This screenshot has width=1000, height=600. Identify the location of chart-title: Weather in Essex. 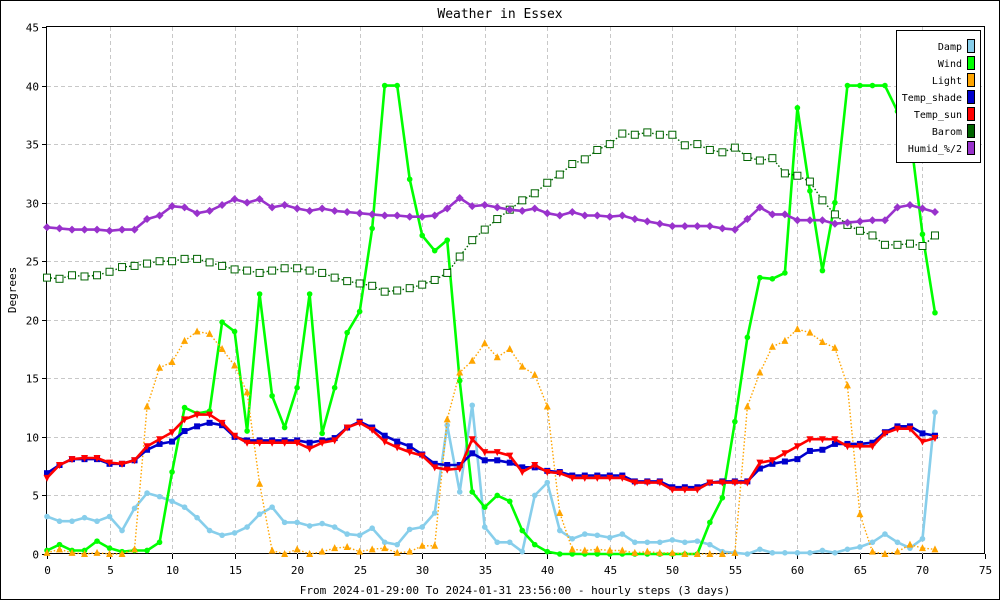
(499, 14).